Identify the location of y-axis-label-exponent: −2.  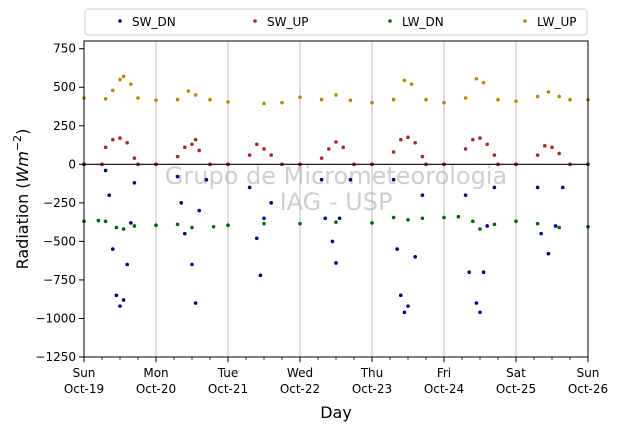
(17, 143).